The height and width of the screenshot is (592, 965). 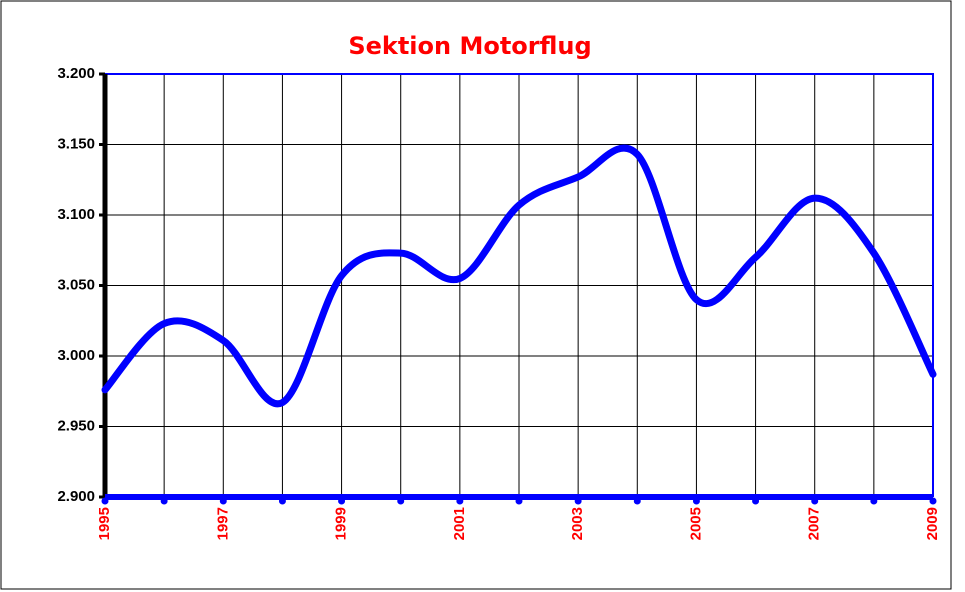 I want to click on x-tick-label: 2007, so click(x=814, y=523).